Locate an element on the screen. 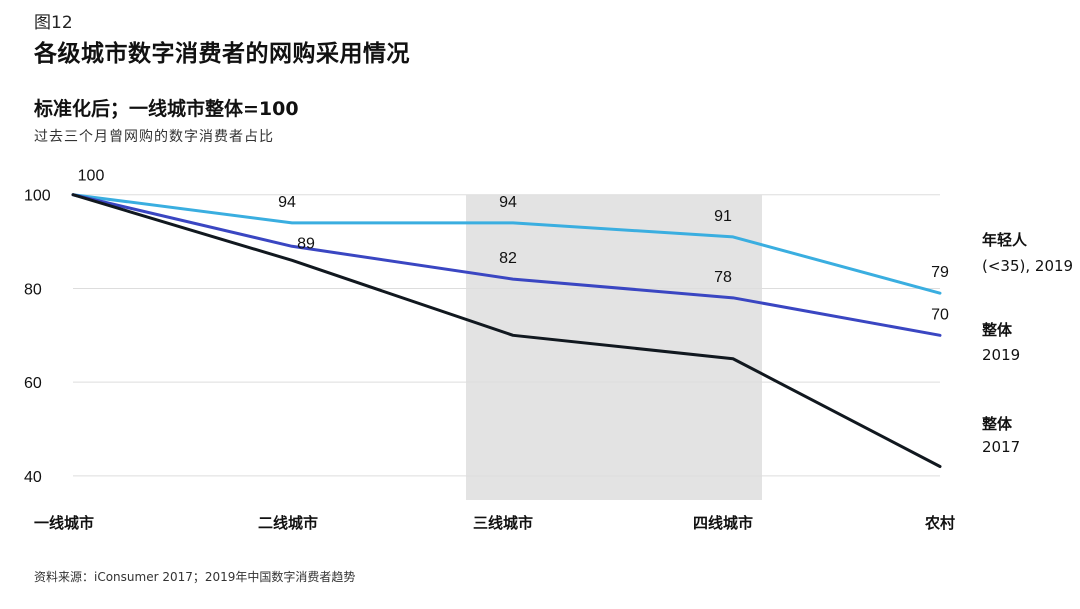 This screenshot has width=1080, height=609. x-category-label: 四线城市 is located at coordinates (723, 523).